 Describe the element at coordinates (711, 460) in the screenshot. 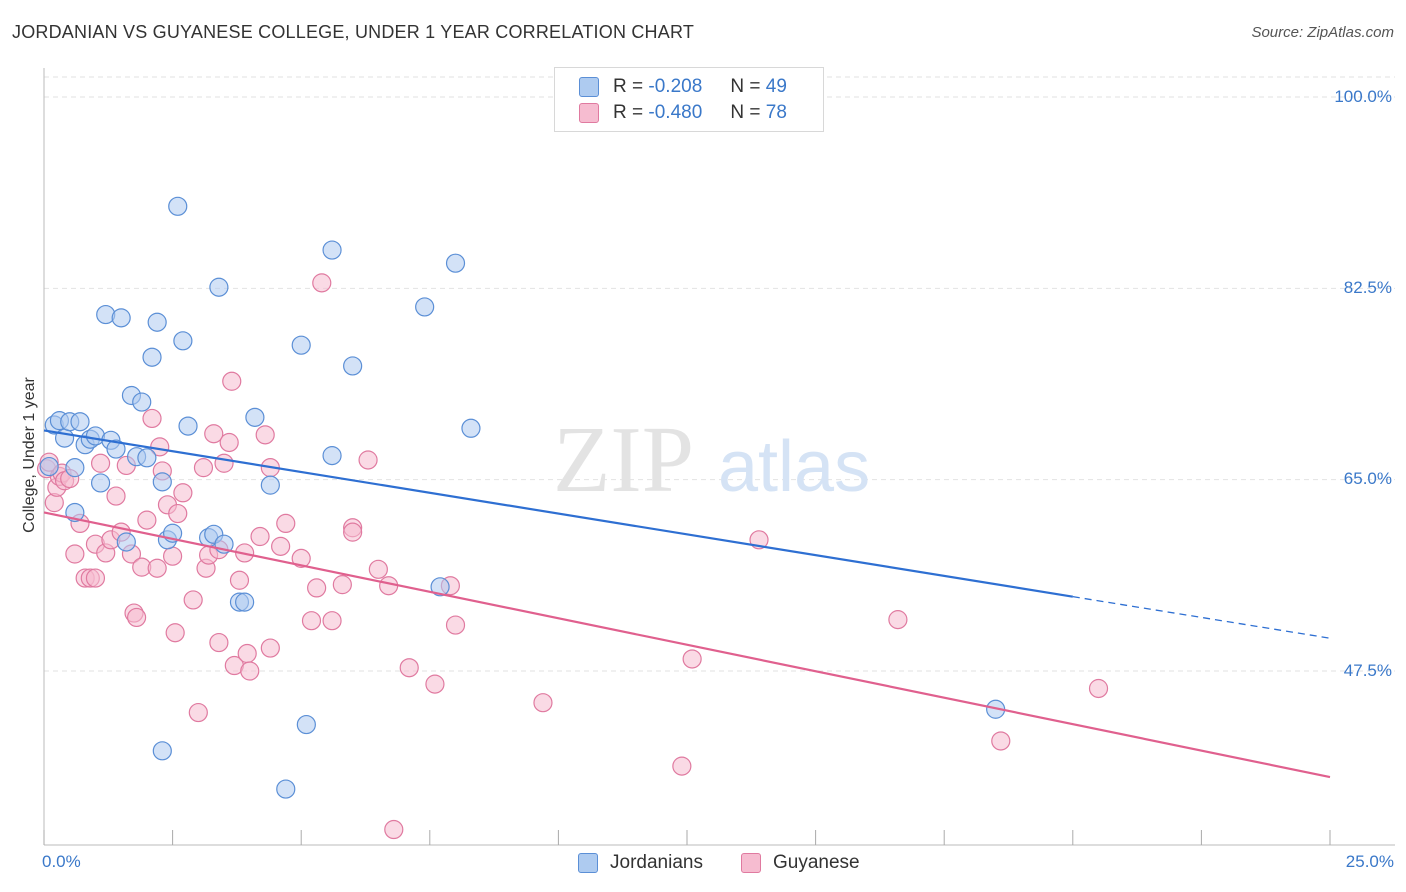

I see `watermark: ZIP atlas` at that location.